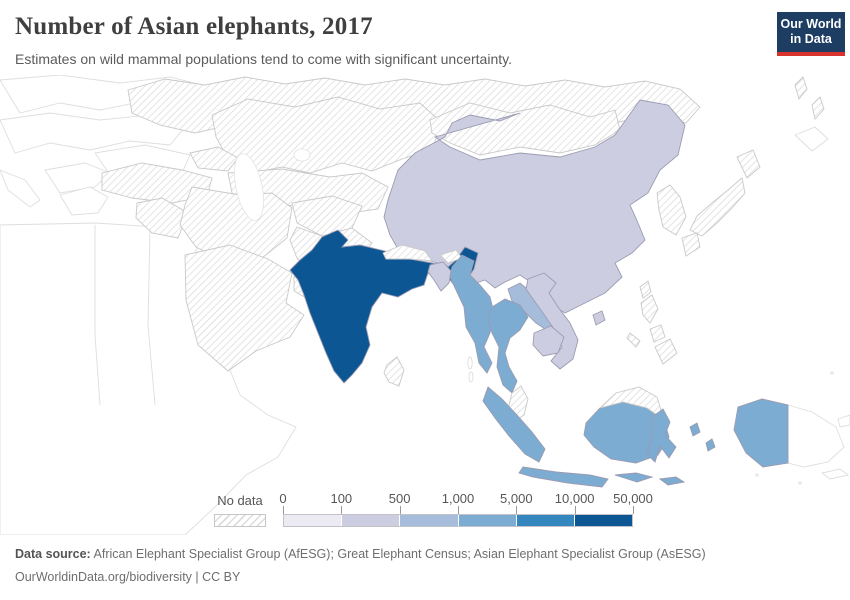 This screenshot has height=600, width=850. What do you see at coordinates (407, 253) in the screenshot?
I see `country-nepal` at bounding box center [407, 253].